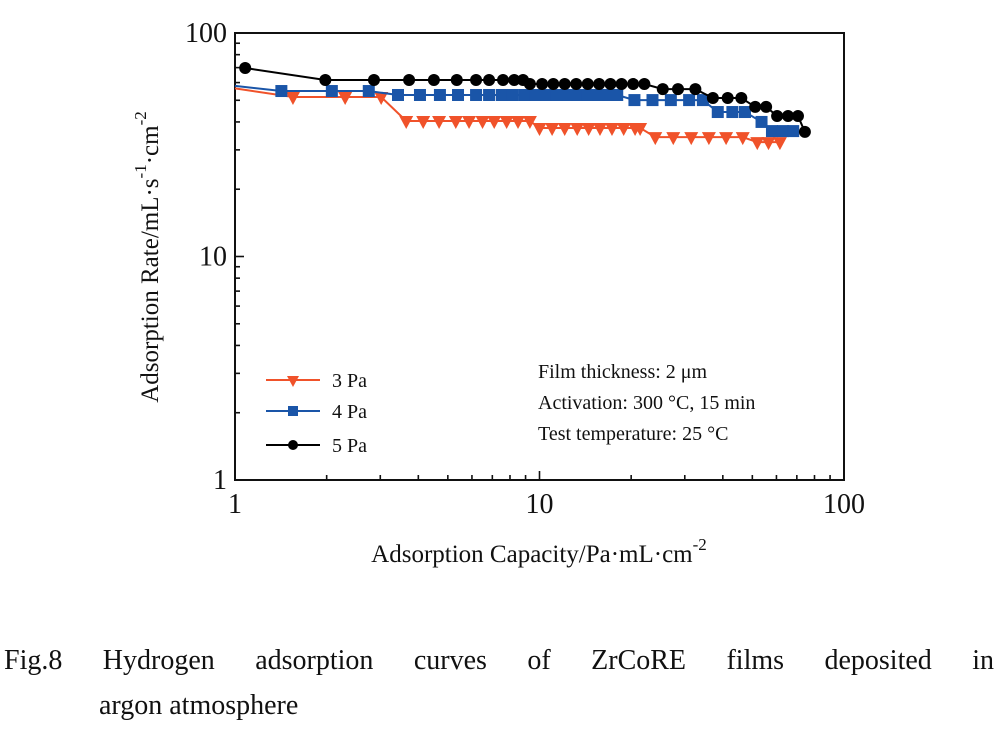  What do you see at coordinates (349, 381) in the screenshot?
I see `legend-label: 3 Pa` at bounding box center [349, 381].